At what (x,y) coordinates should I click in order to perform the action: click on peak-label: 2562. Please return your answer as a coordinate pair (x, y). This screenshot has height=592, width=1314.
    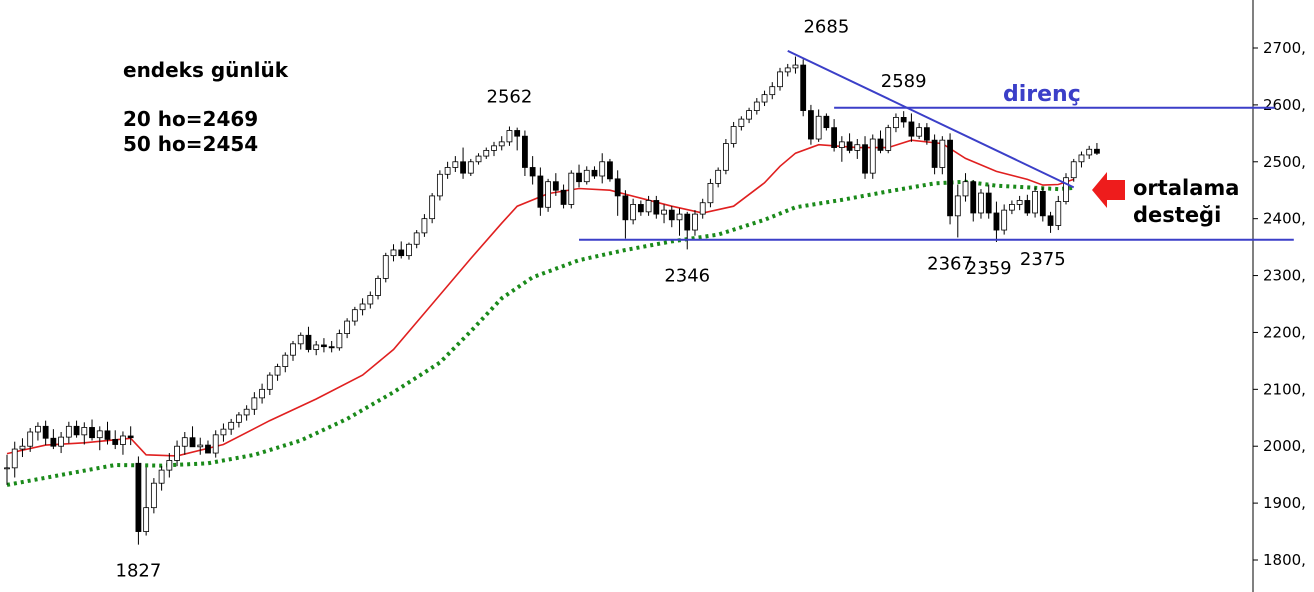
    Looking at the image, I should click on (510, 97).